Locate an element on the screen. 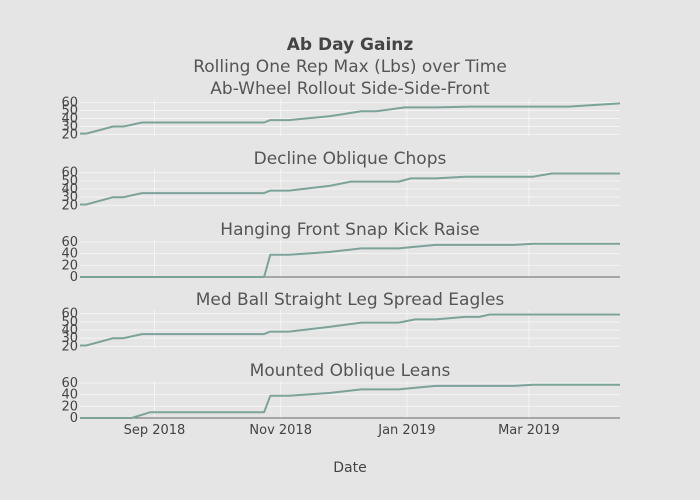 The image size is (700, 500). panel-4-series-line is located at coordinates (350, 330).